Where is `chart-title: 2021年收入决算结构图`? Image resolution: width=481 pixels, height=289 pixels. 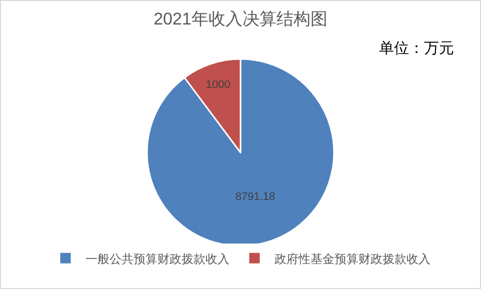
chart-title: 2021年收入决算结构图 is located at coordinates (241, 18).